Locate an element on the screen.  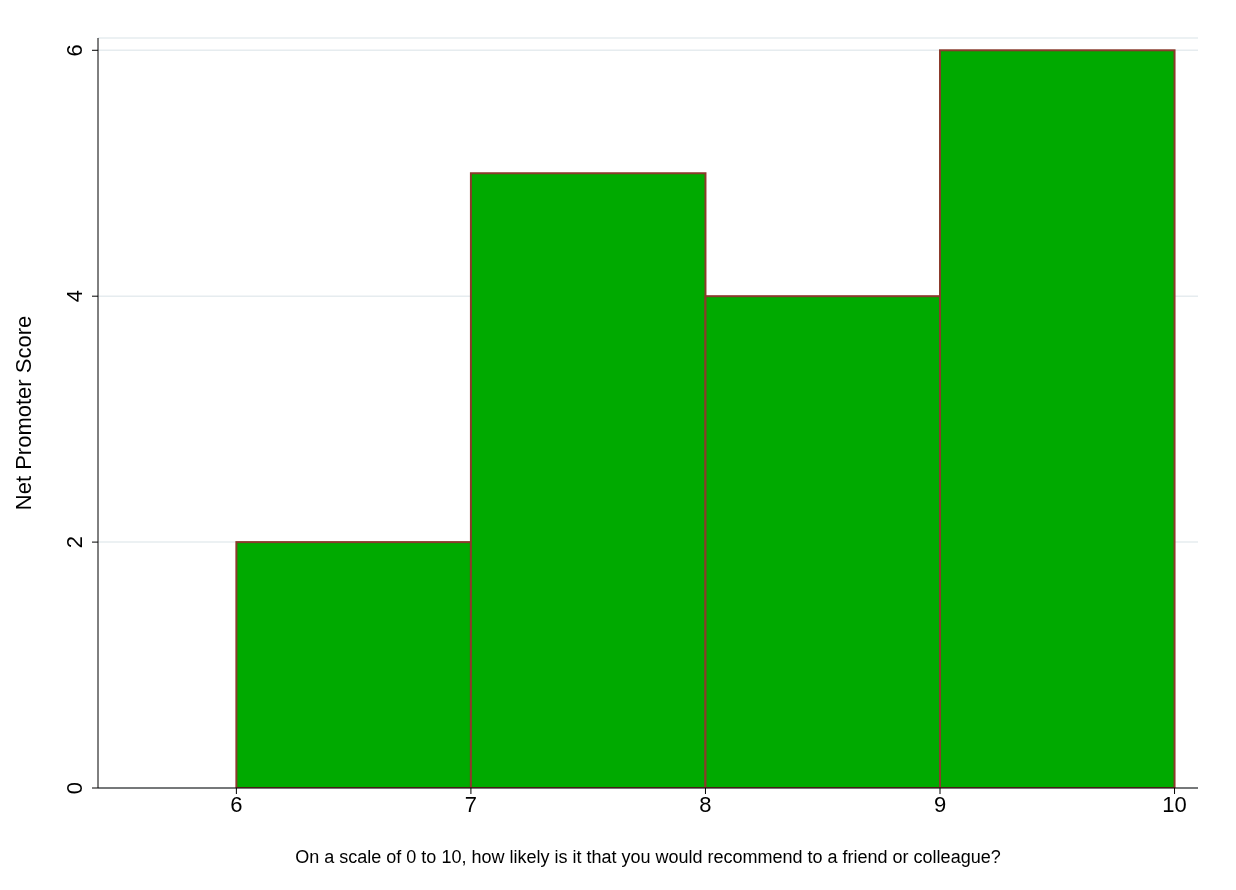
x-tick-label: 7 is located at coordinates (471, 804).